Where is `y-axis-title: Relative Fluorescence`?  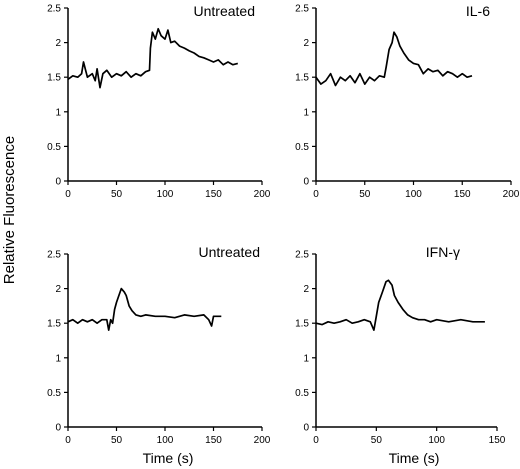 y-axis-title: Relative Fluorescence is located at coordinates (9, 210).